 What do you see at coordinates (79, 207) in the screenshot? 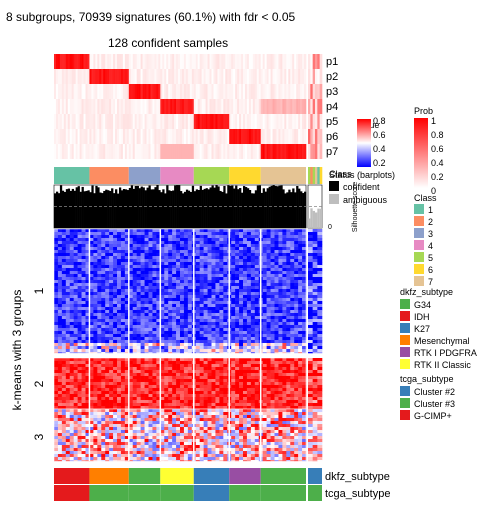
I see `silhouette-bar` at bounding box center [79, 207].